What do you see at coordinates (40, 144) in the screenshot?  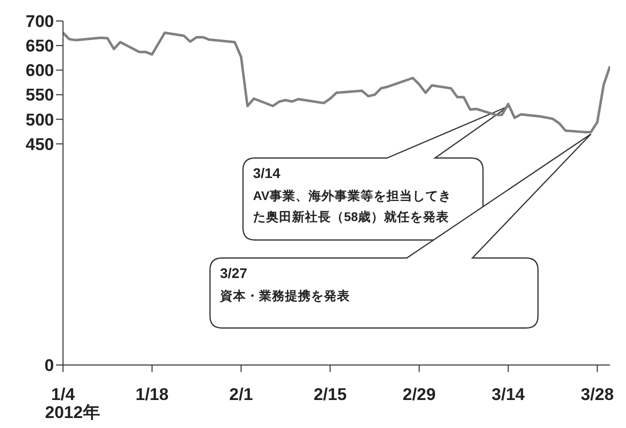 I see `y-tick-label: 450` at bounding box center [40, 144].